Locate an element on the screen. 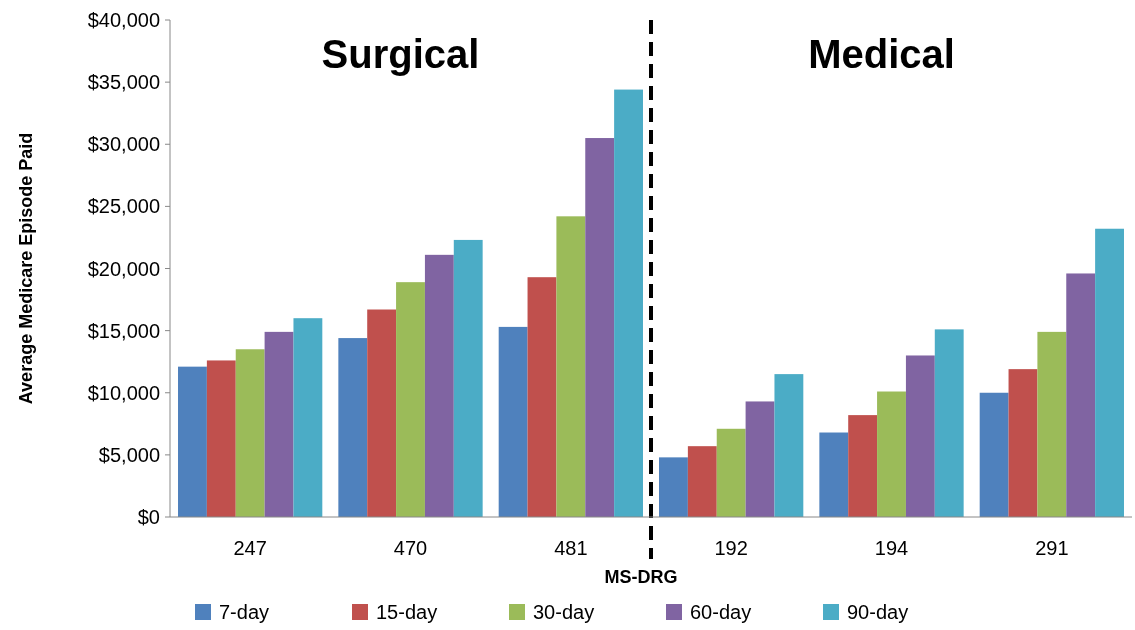  annotation: Surgical is located at coordinates (400, 54).